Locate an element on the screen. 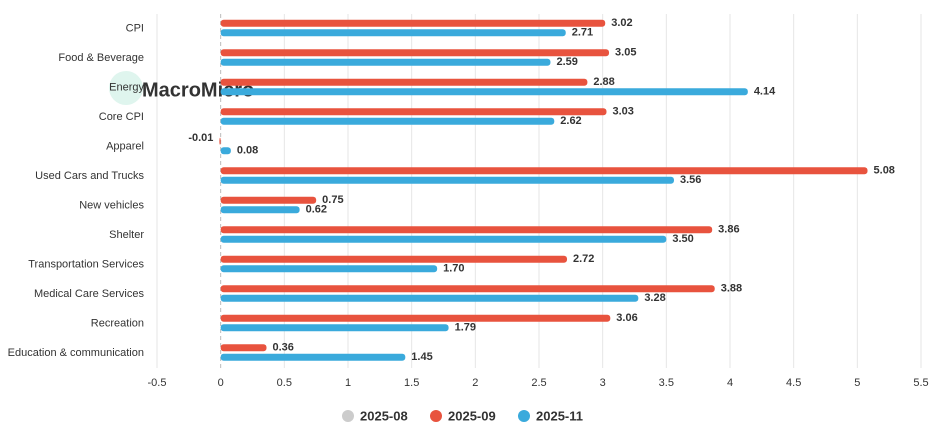  value-label: 1.70 is located at coordinates (453, 269).